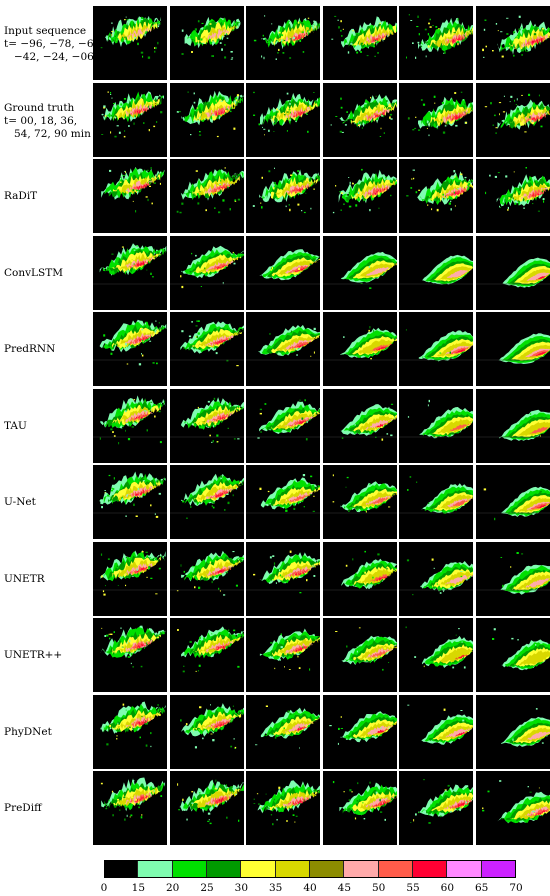 The image size is (550, 896). Describe the element at coordinates (413, 888) in the screenshot. I see `colorbar-tick-label: 55` at that location.